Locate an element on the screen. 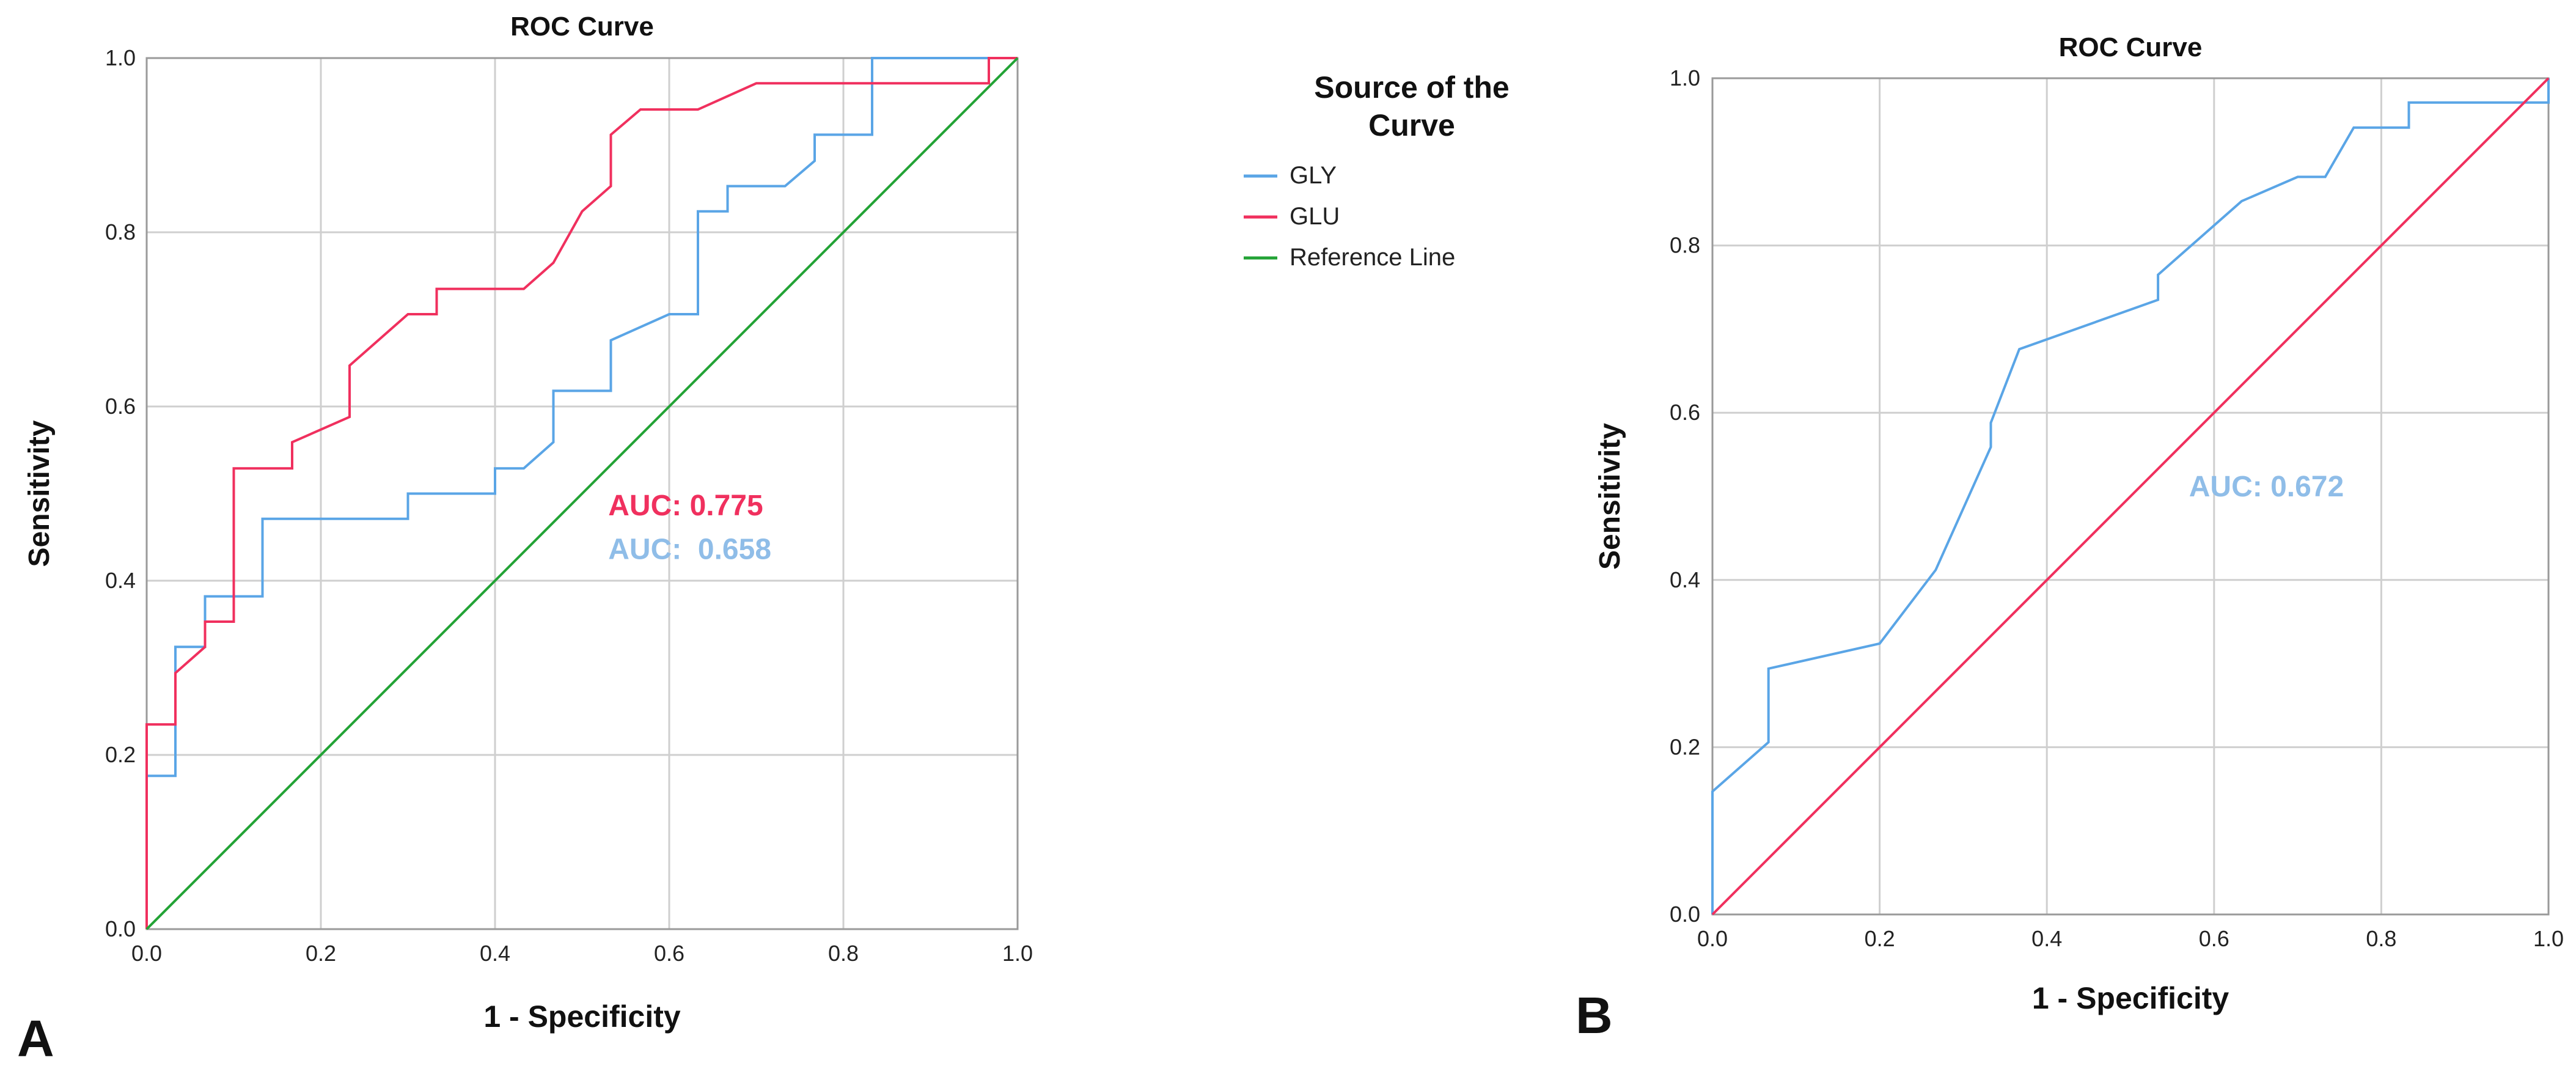 The width and height of the screenshot is (2576, 1074). legend: Source of the Curve GLY GLU Reference Line is located at coordinates (1377, 170).